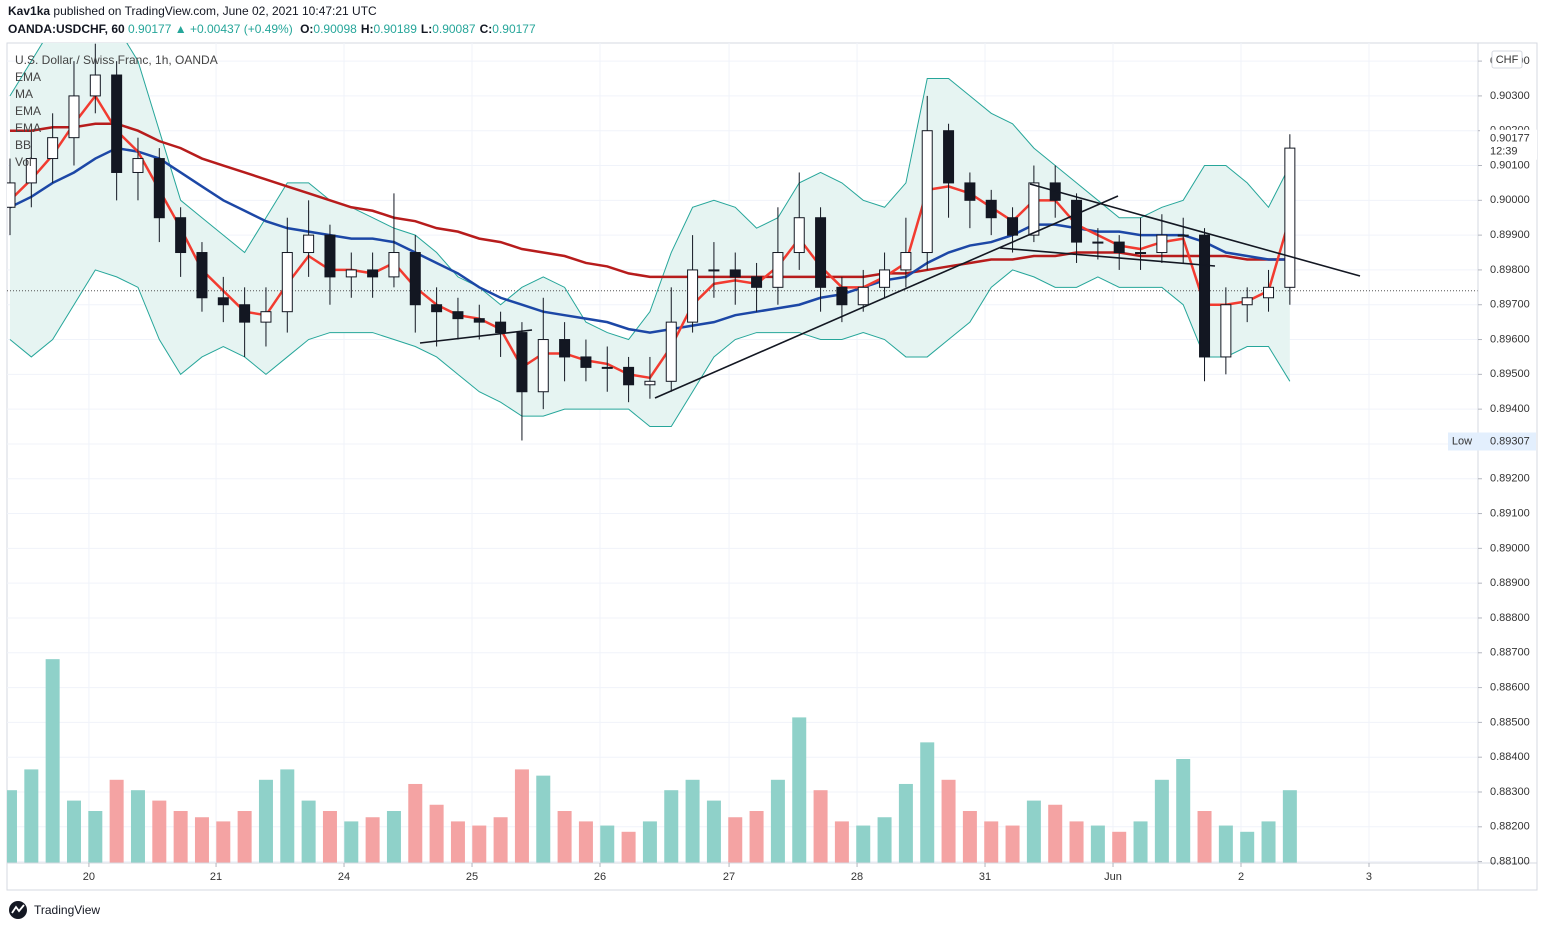  What do you see at coordinates (1510, 618) in the screenshot?
I see `y-tick-label: 0.88800` at bounding box center [1510, 618].